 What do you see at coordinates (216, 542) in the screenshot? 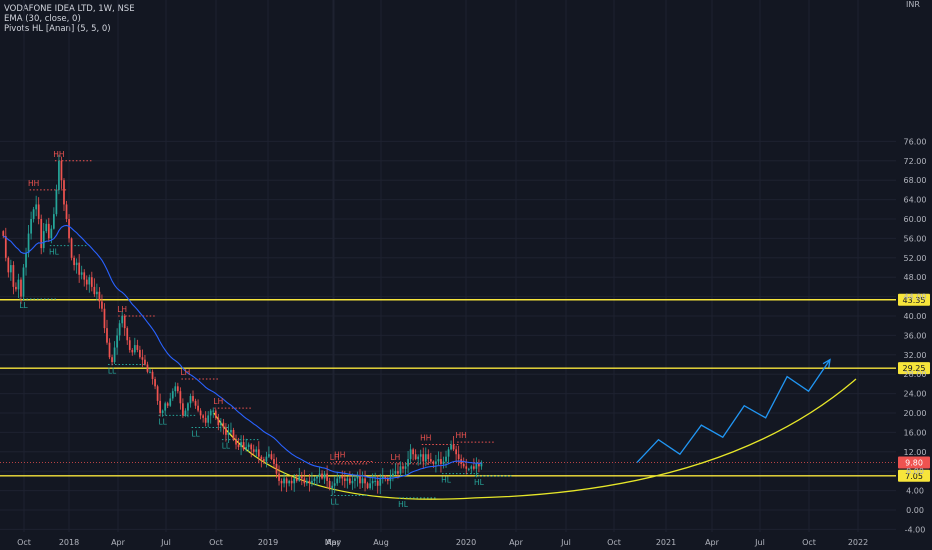
I see `x-tick-label: Oct` at bounding box center [216, 542].